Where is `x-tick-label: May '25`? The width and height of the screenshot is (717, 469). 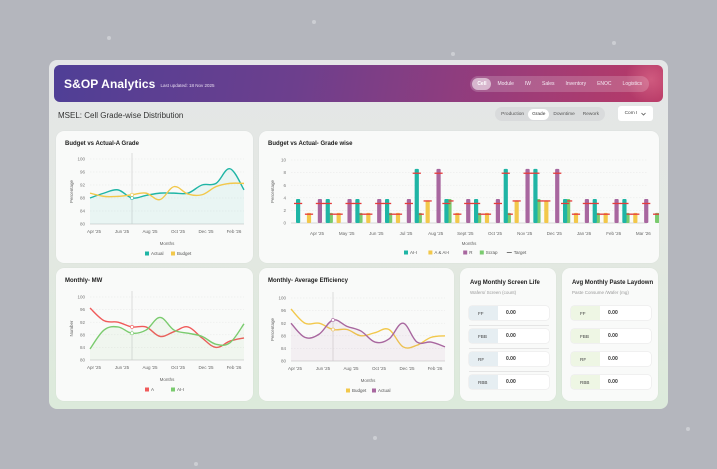
x-tick-label: May '25 is located at coordinates (347, 233).